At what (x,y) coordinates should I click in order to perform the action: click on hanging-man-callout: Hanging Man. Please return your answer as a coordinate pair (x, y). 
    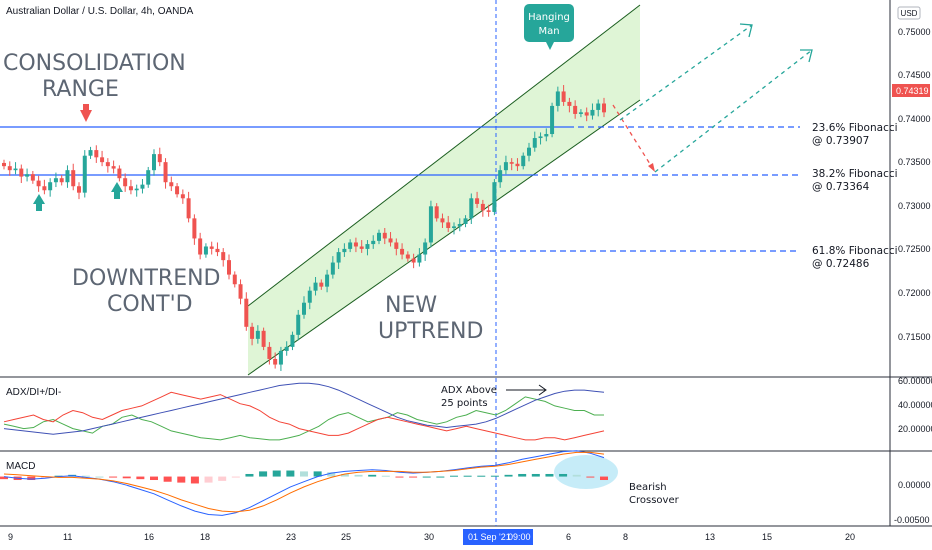
    Looking at the image, I should click on (549, 27).